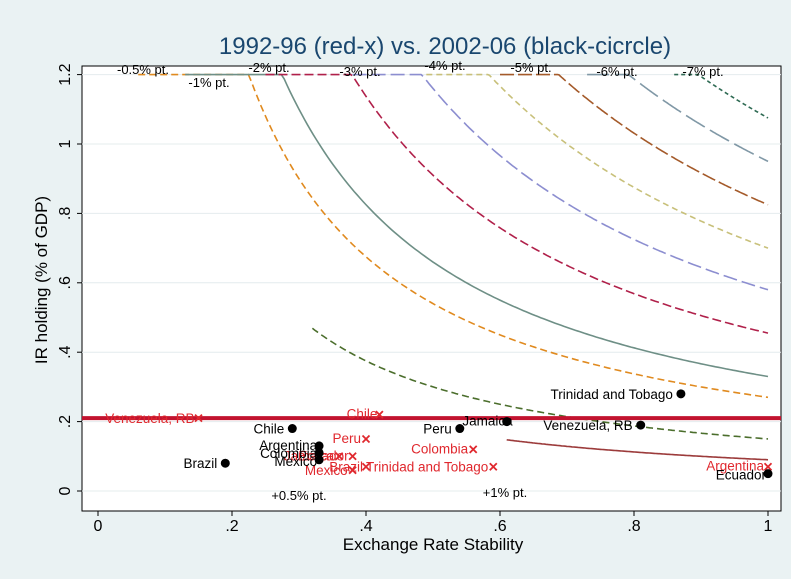  I want to click on black-point-label: Chile, so click(269, 429).